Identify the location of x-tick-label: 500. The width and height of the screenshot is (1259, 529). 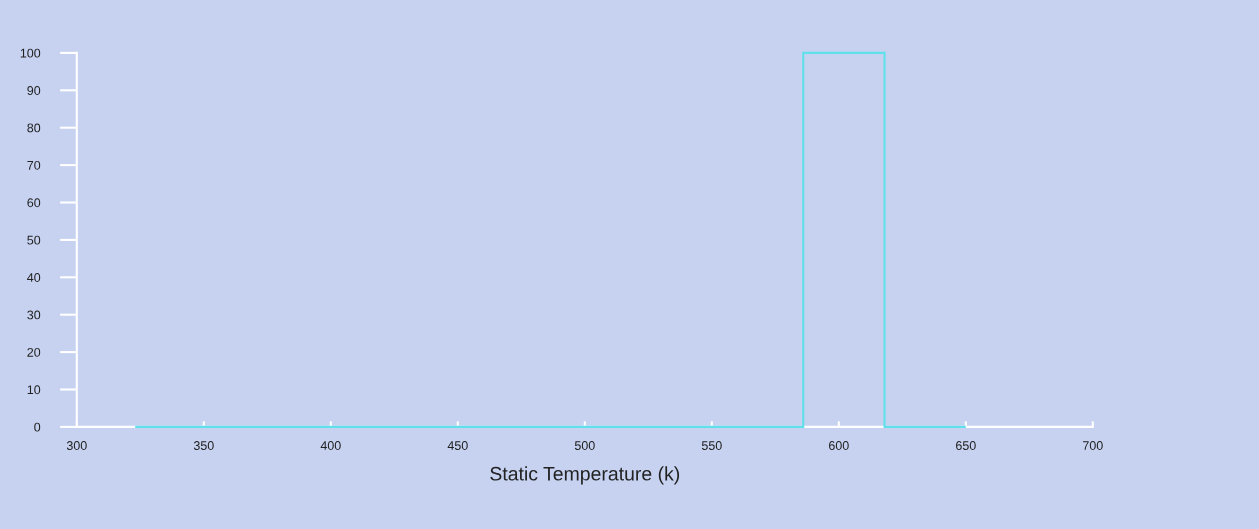
(584, 445).